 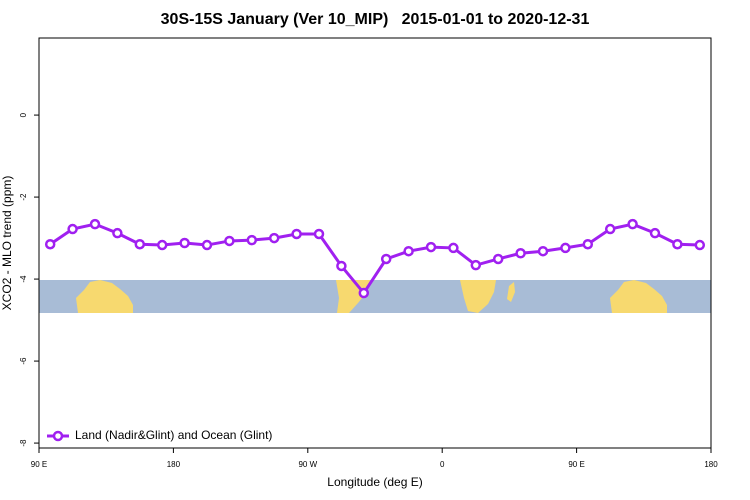 I want to click on legend-marker, so click(x=58, y=436).